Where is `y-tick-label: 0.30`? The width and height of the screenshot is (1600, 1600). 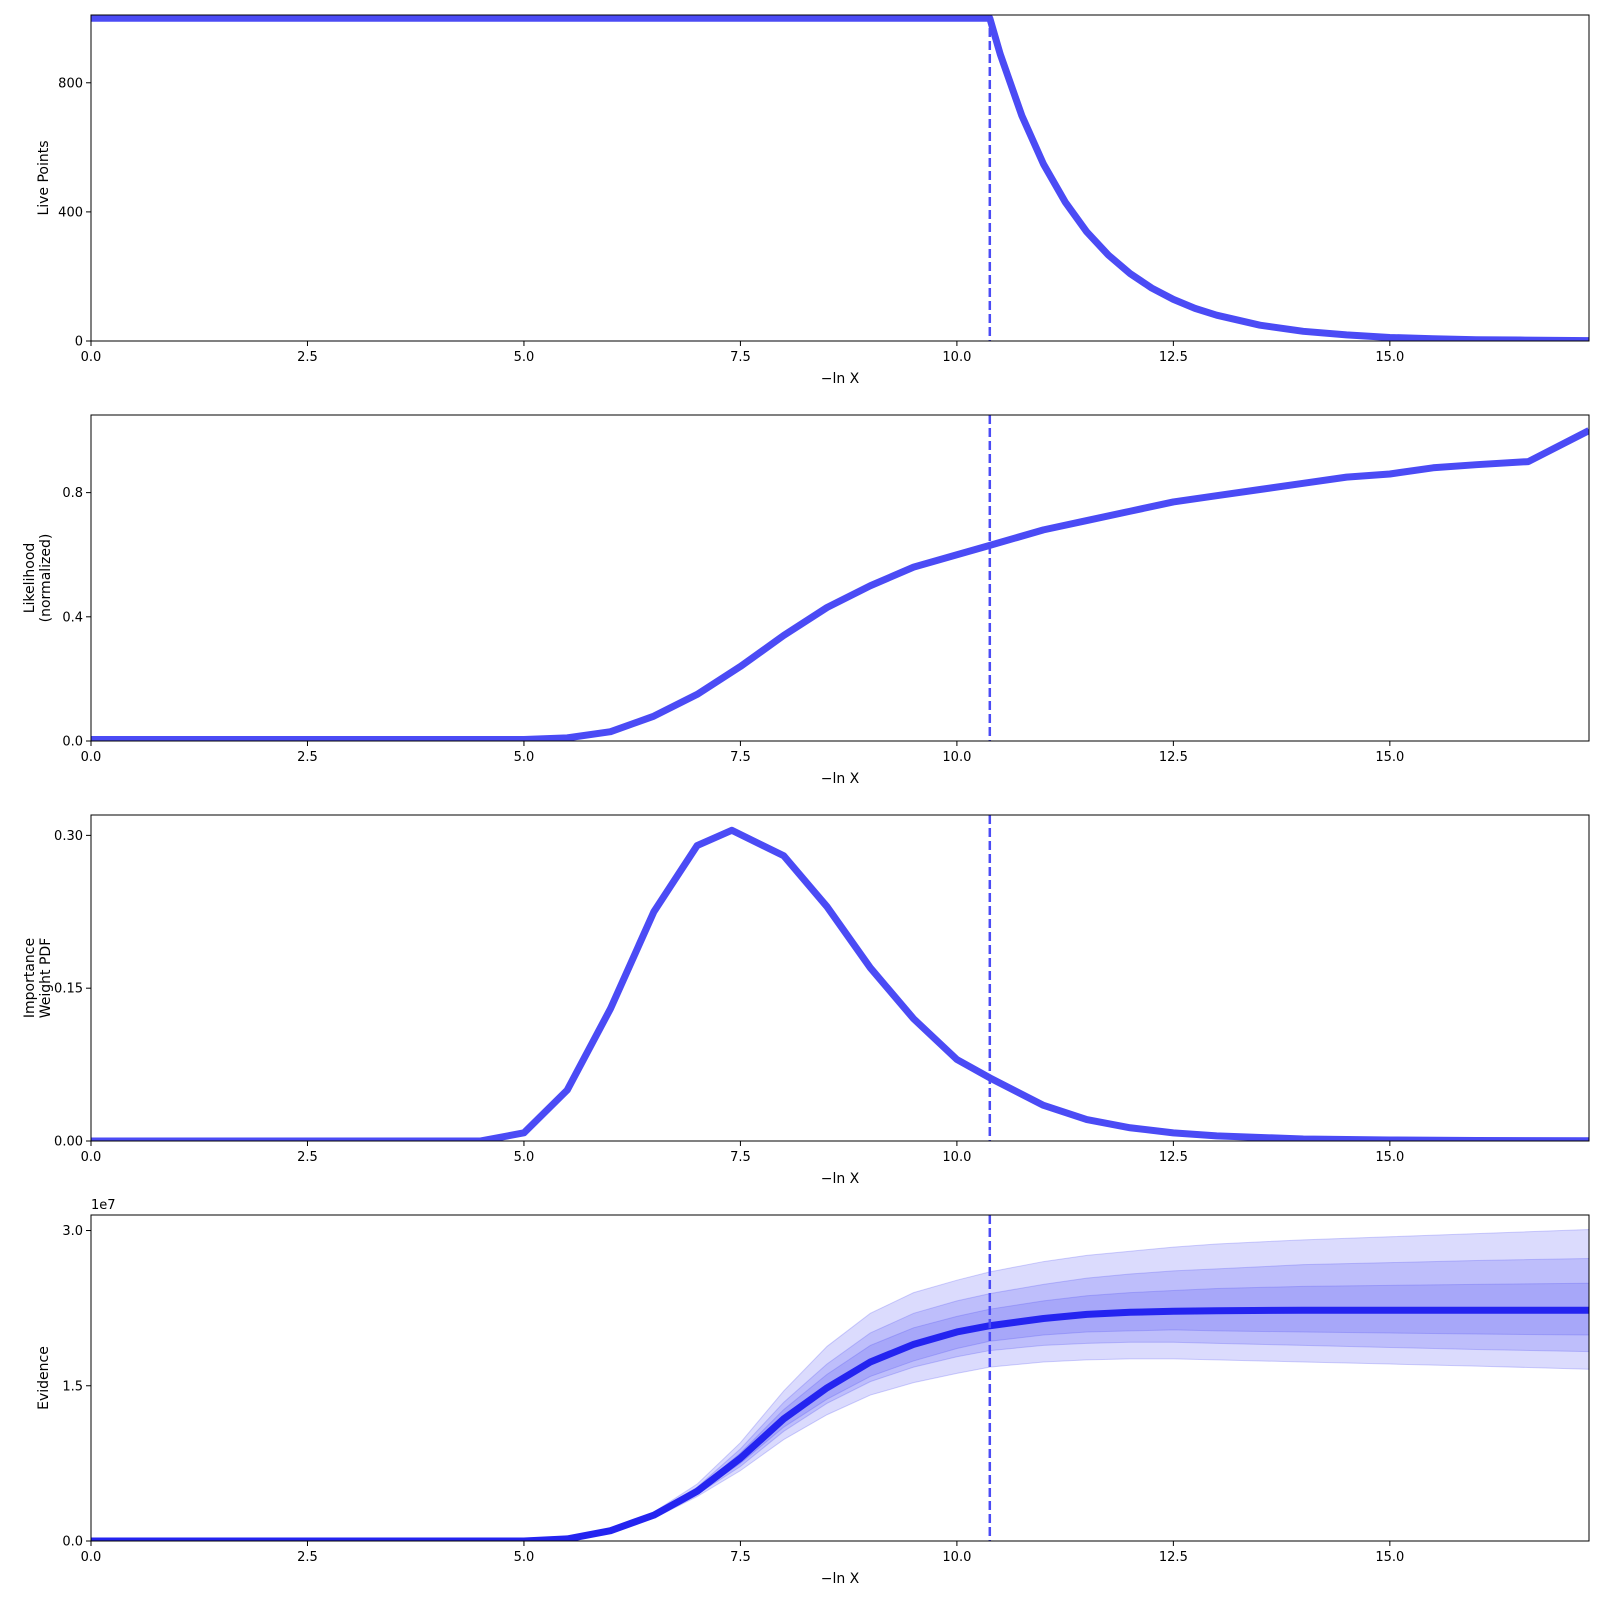 y-tick-label: 0.30 is located at coordinates (68, 836).